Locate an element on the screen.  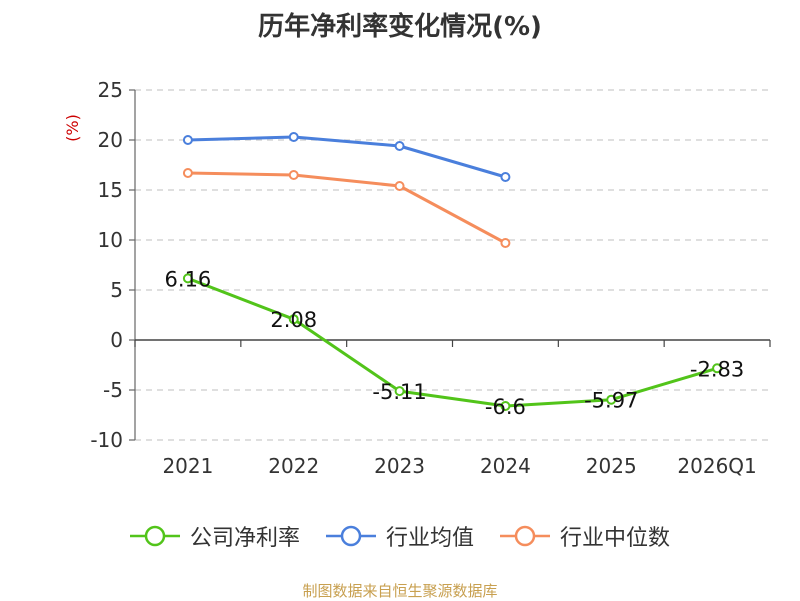
x-tick-label: 2026Q1 is located at coordinates (716, 466).